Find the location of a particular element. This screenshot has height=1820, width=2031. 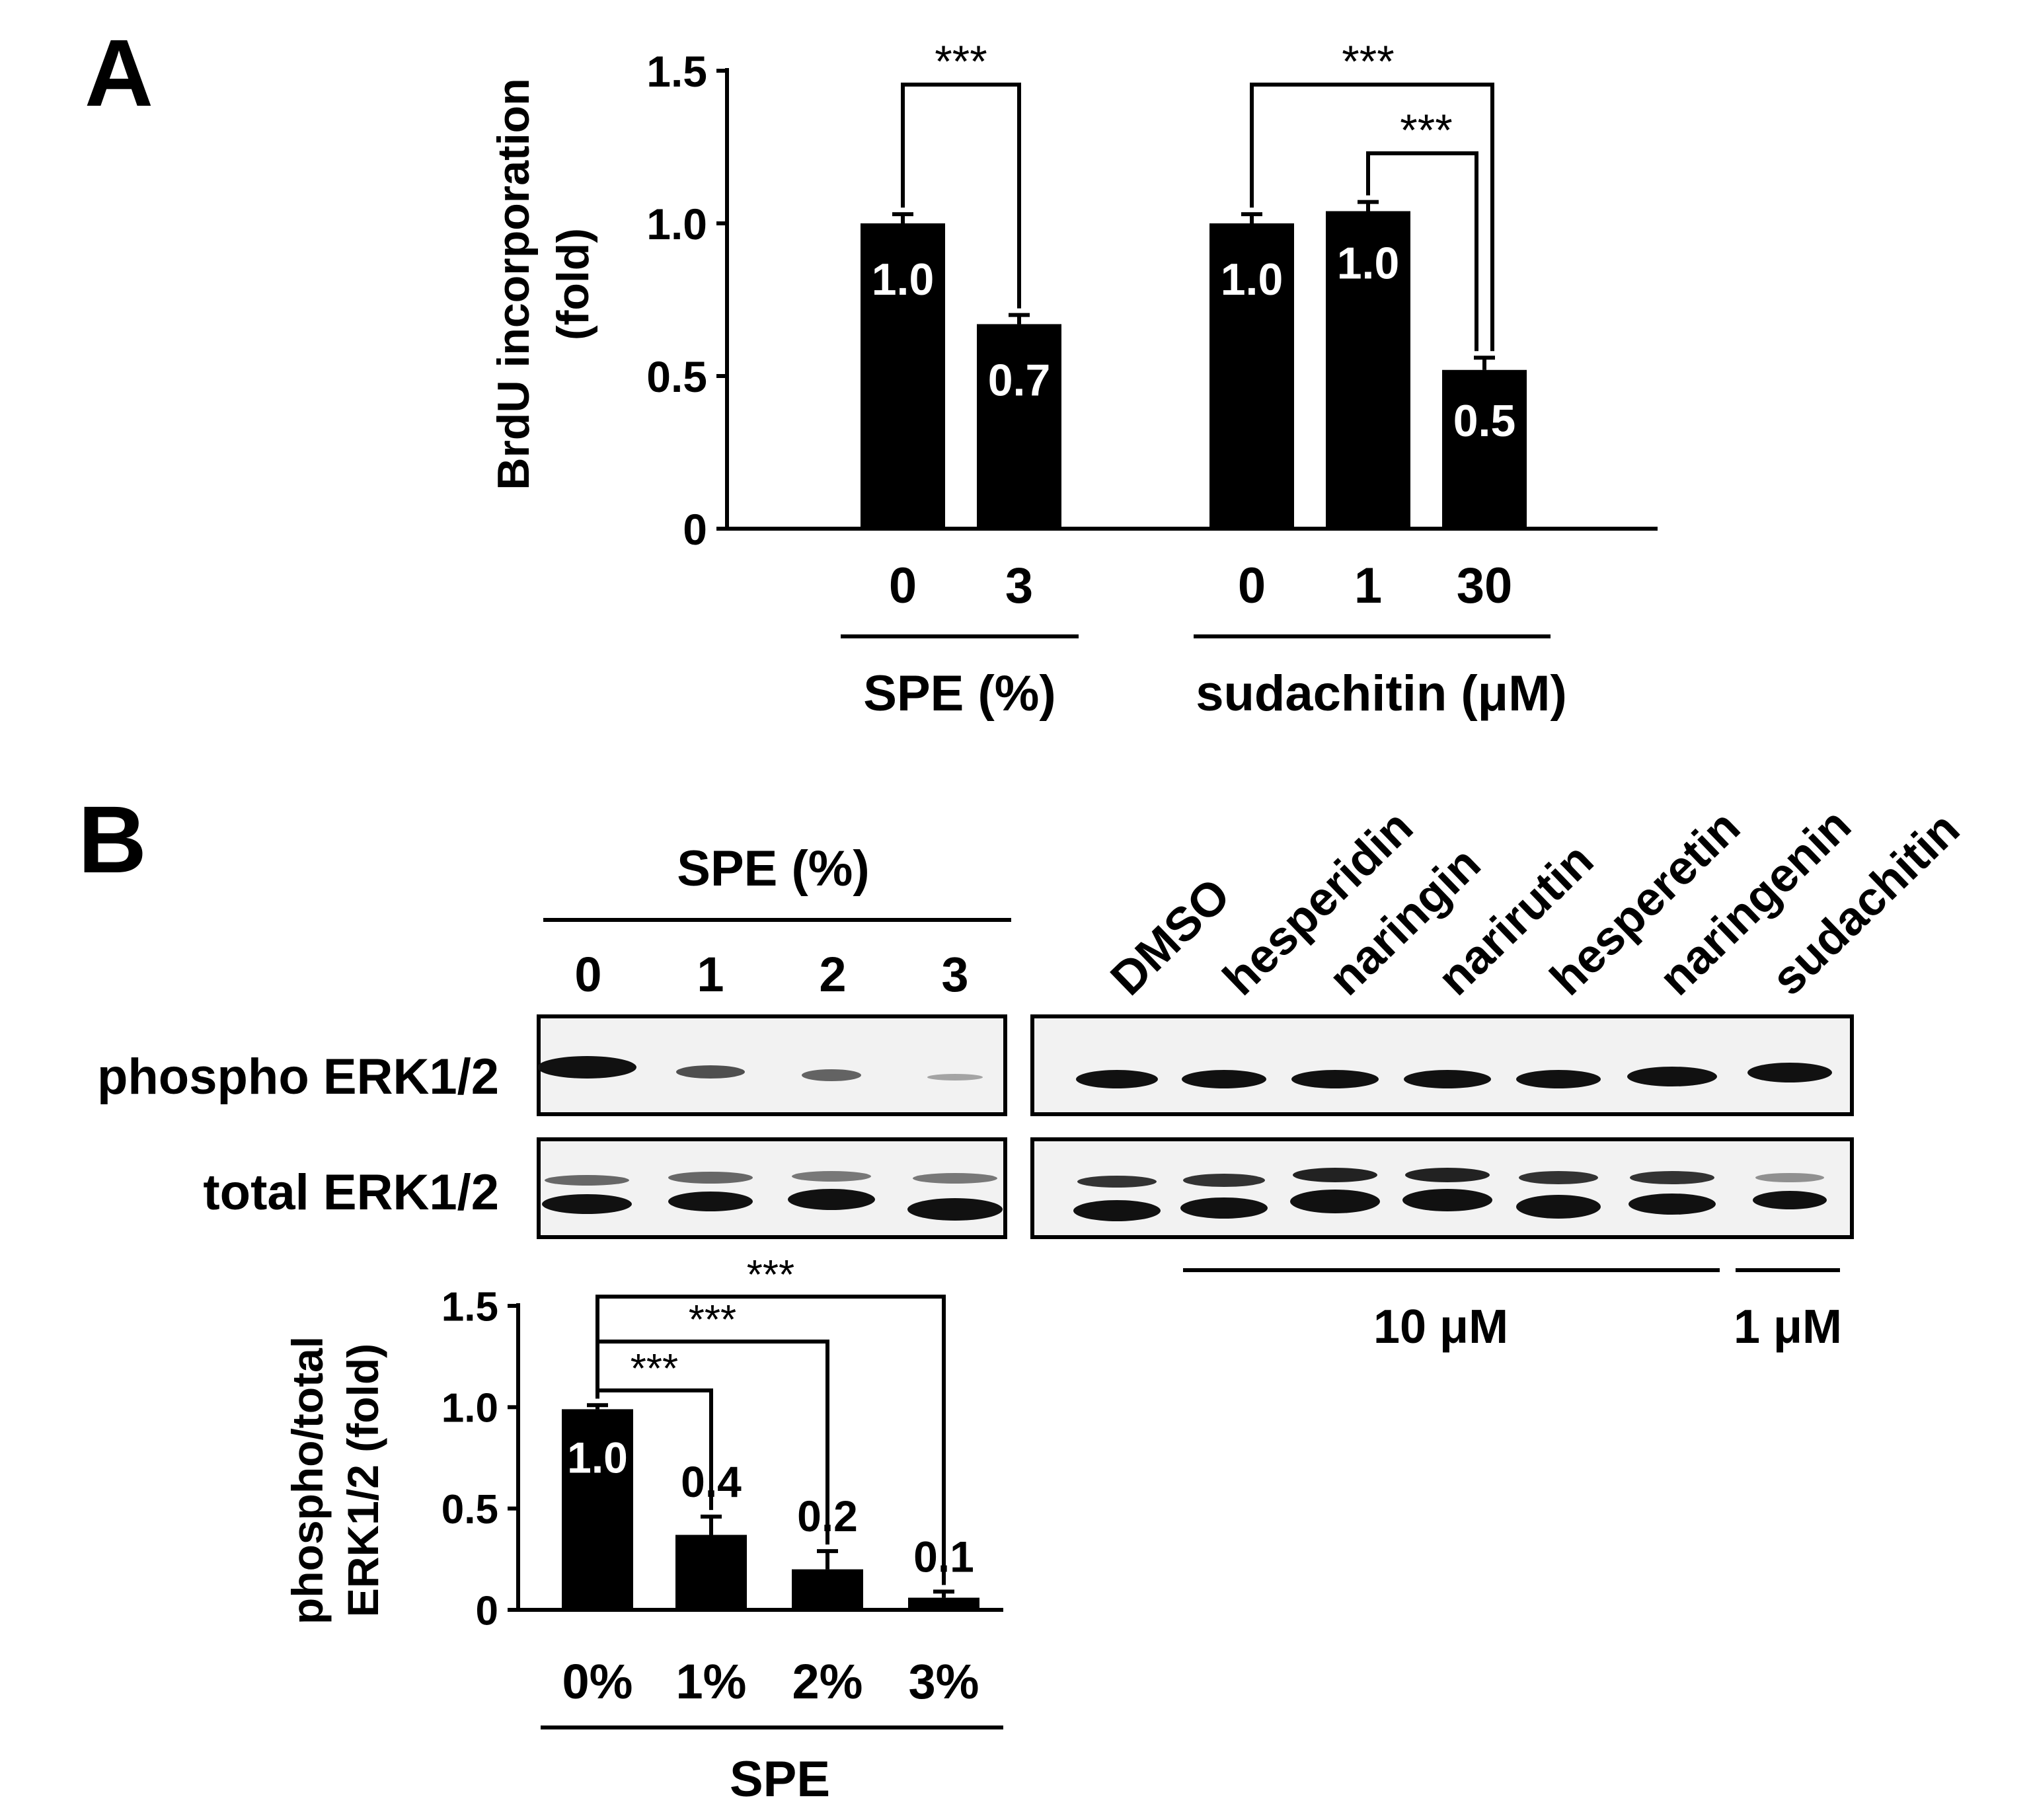

blot-header-spe: SPE (%) is located at coordinates (773, 869).